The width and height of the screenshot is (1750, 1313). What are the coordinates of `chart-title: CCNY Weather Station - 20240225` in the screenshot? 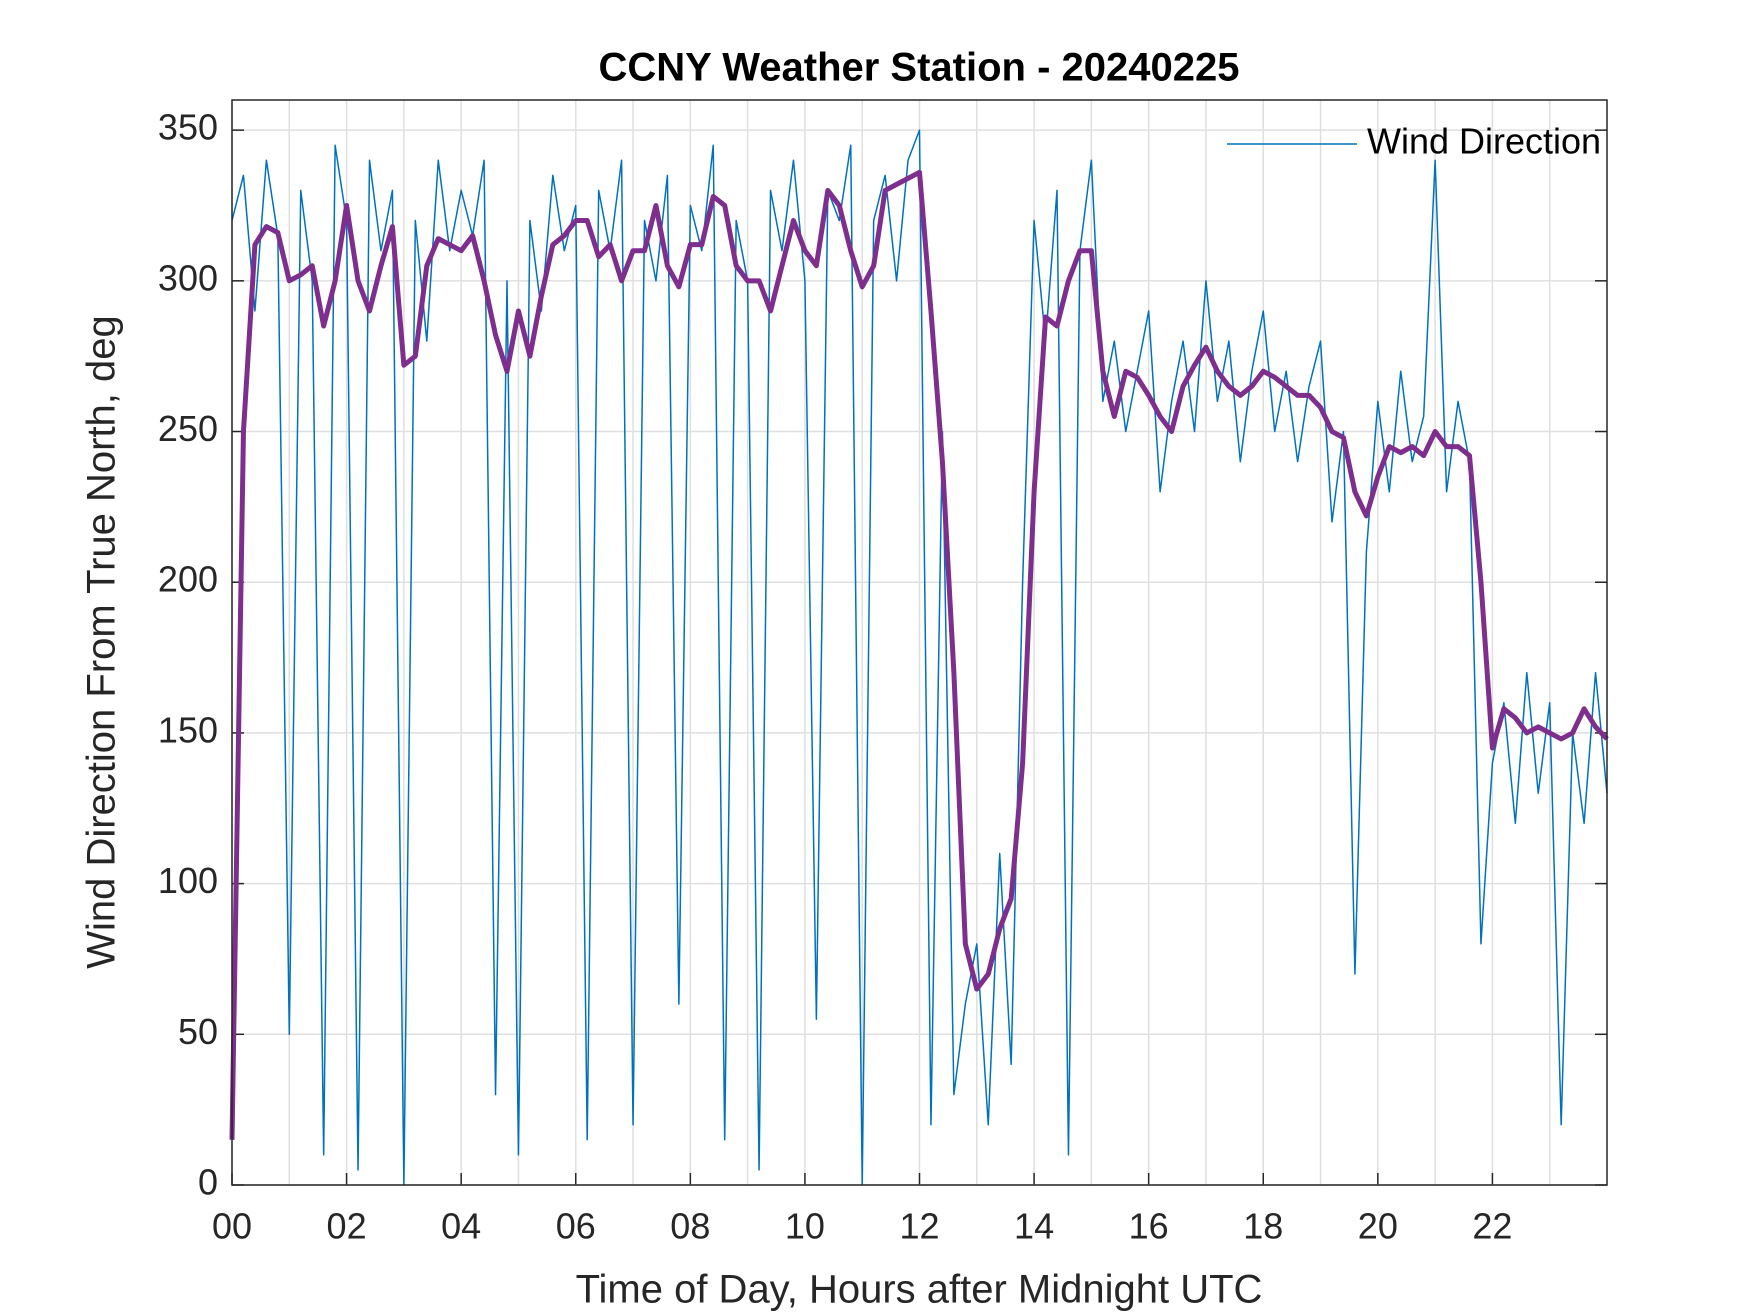 It's located at (919, 68).